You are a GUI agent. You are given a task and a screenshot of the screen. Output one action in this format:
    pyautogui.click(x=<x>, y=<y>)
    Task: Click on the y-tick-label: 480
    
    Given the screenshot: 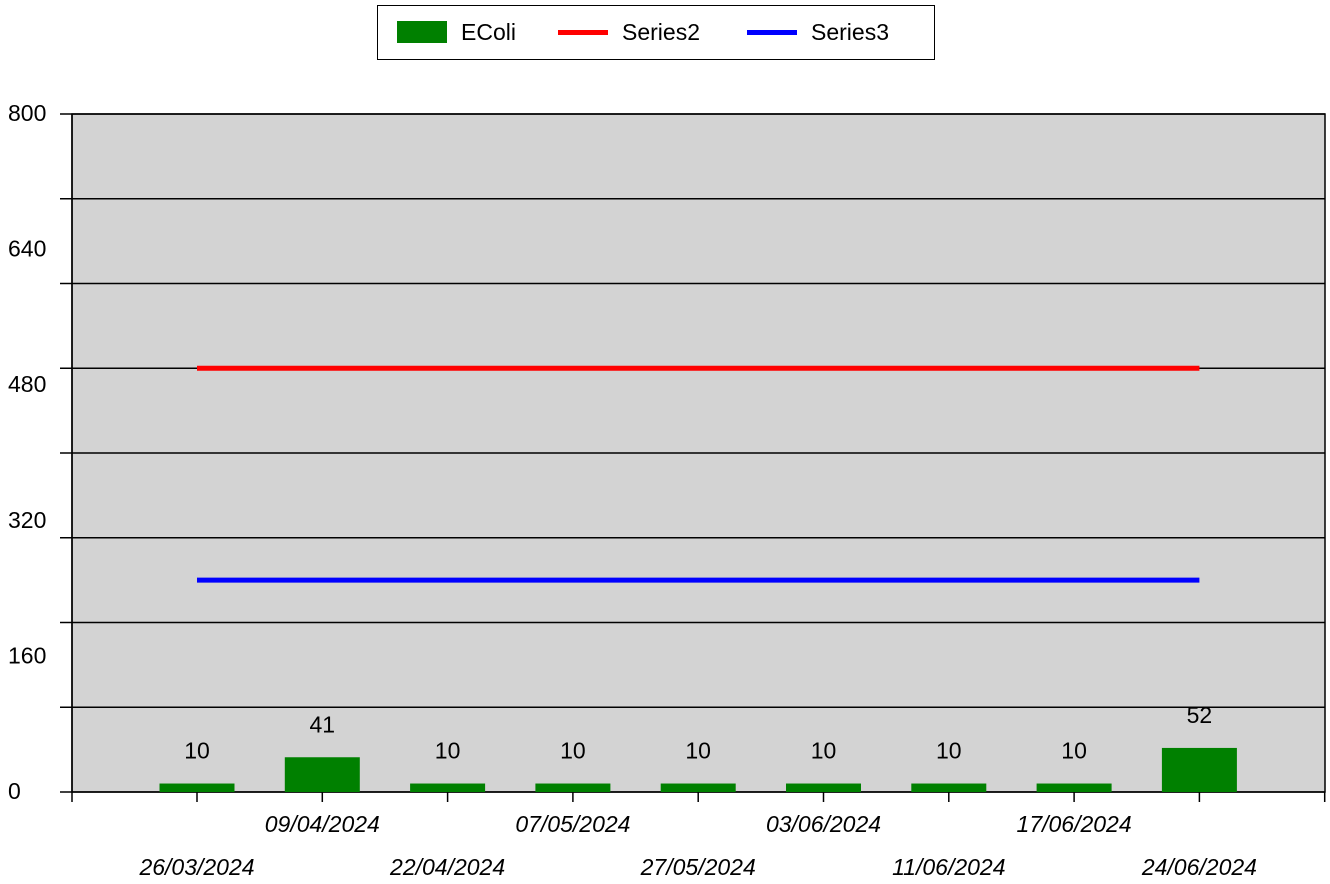 What is the action you would take?
    pyautogui.click(x=27, y=384)
    